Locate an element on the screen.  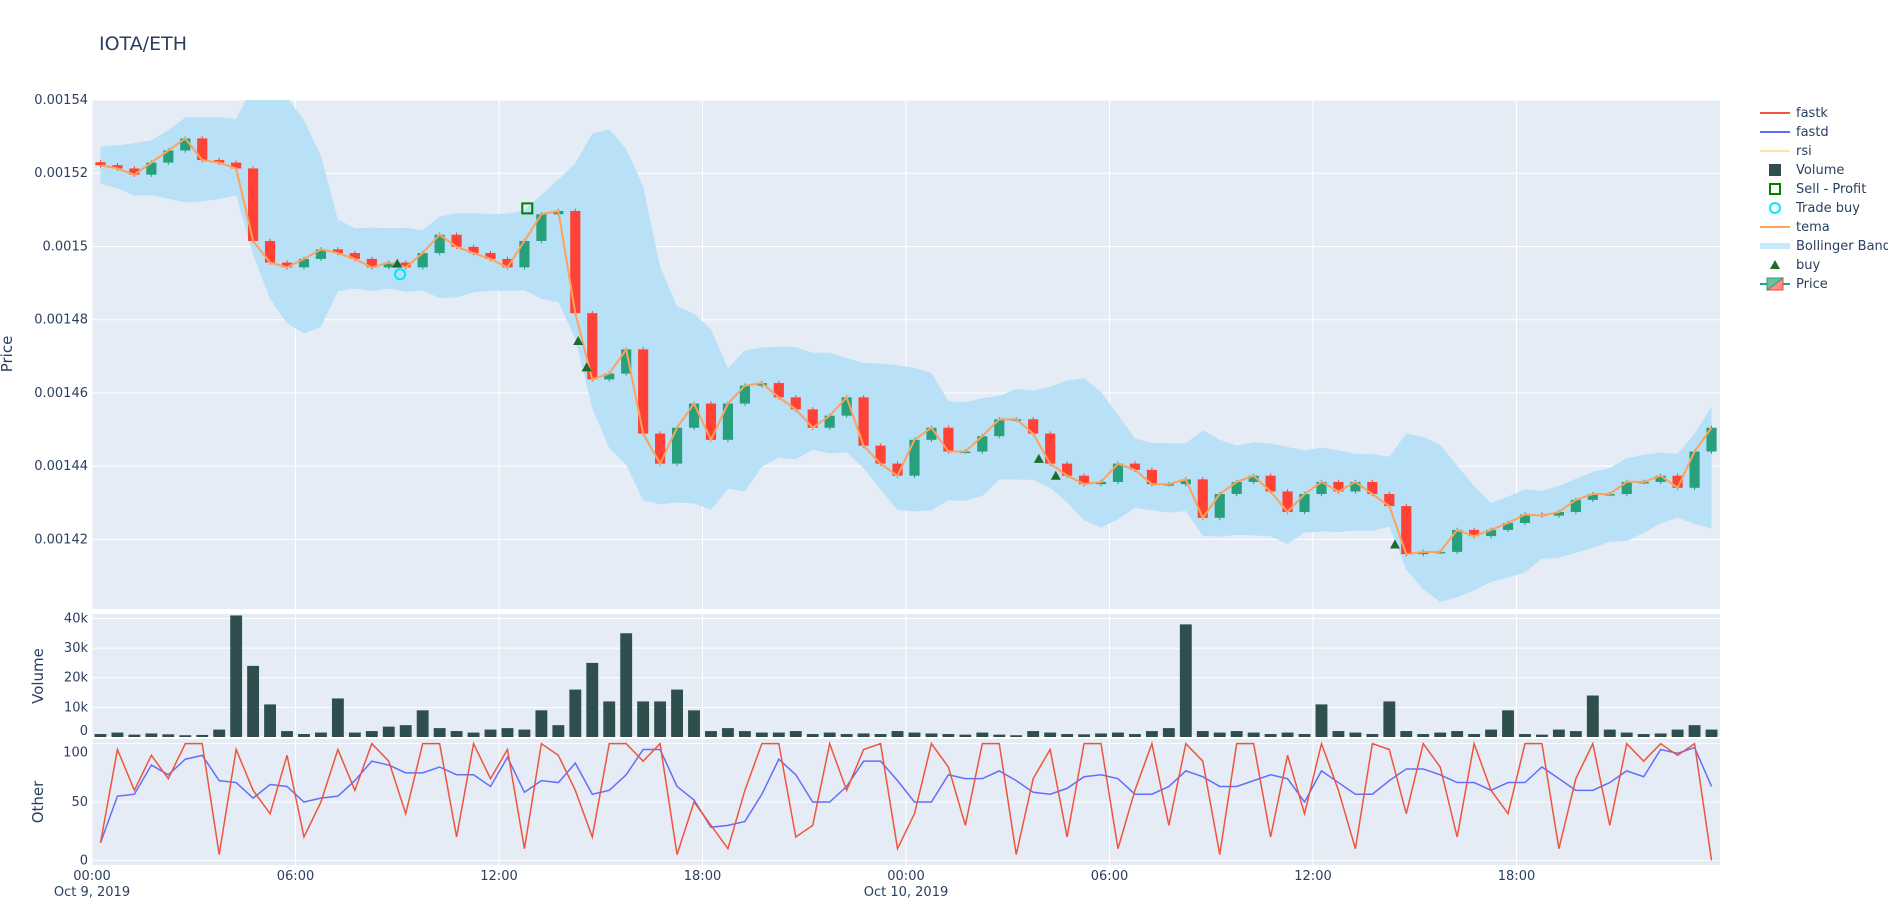
y-tick-label: 0 is located at coordinates (84, 731).